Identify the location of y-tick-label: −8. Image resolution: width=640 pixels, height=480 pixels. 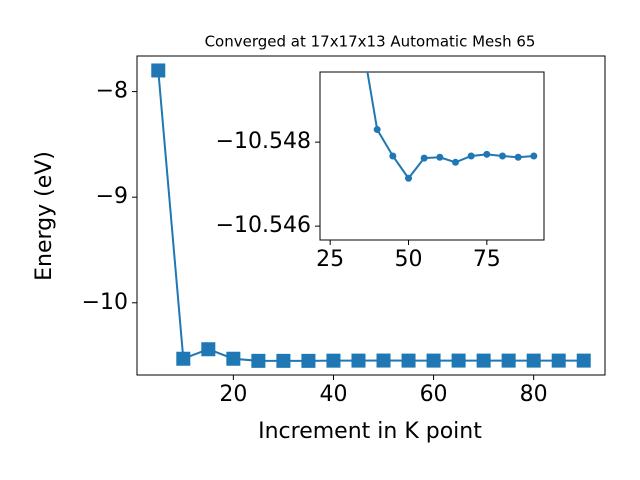
(112, 91).